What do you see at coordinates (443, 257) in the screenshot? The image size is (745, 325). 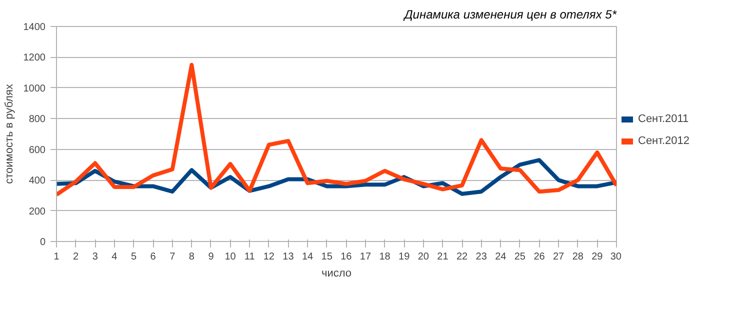 I see `x-tick-label: 21` at bounding box center [443, 257].